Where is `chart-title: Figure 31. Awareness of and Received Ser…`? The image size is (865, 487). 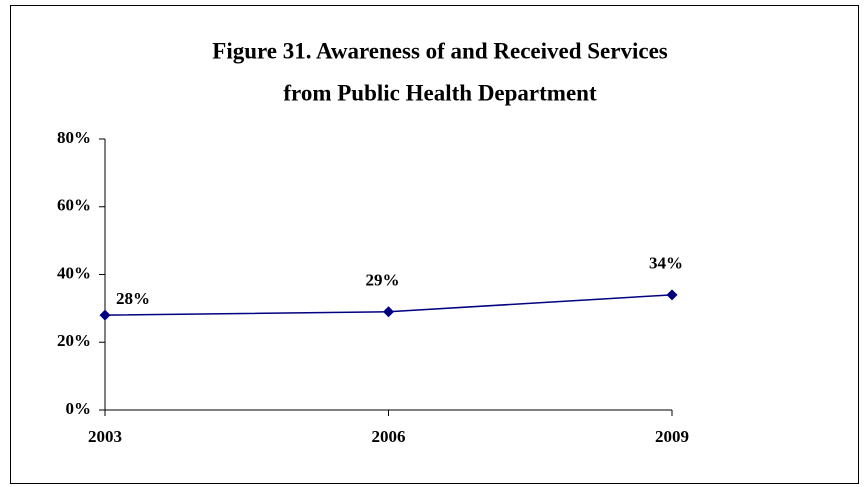 chart-title: Figure 31. Awareness of and Received Ser… is located at coordinates (440, 50).